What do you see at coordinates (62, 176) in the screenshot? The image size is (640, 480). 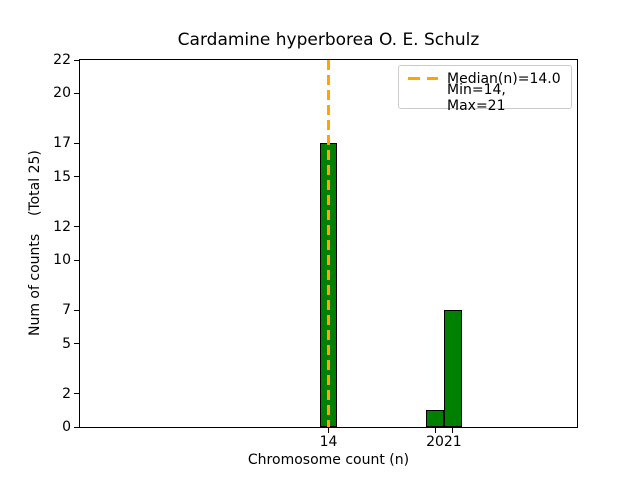 I see `y-tick-label: 15` at bounding box center [62, 176].